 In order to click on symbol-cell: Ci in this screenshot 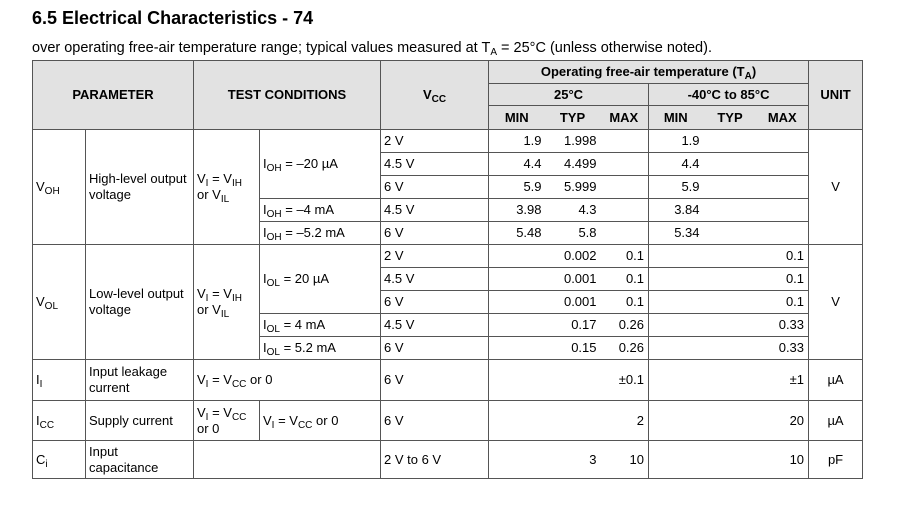, I will do `click(59, 459)`.